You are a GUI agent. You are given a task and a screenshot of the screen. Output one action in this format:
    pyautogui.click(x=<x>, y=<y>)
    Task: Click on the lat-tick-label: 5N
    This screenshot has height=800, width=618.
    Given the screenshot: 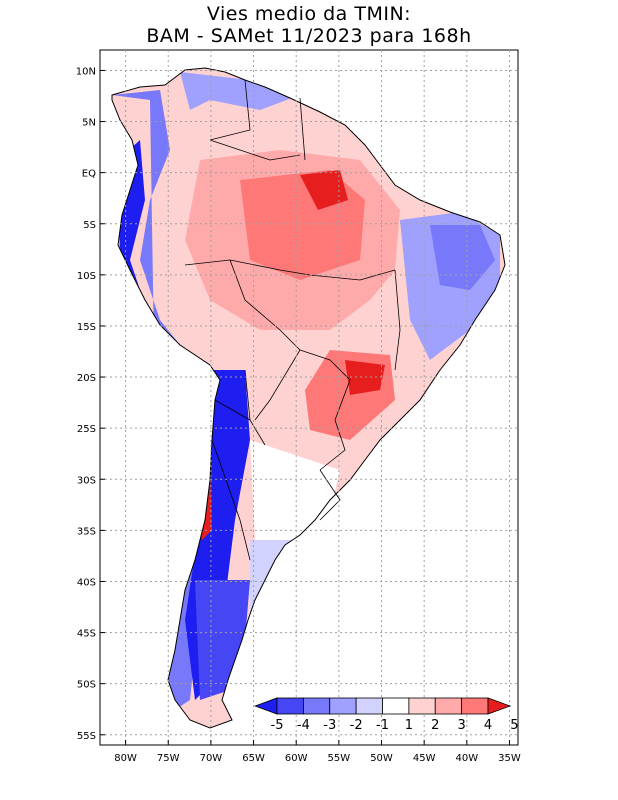 What is the action you would take?
    pyautogui.click(x=89, y=123)
    